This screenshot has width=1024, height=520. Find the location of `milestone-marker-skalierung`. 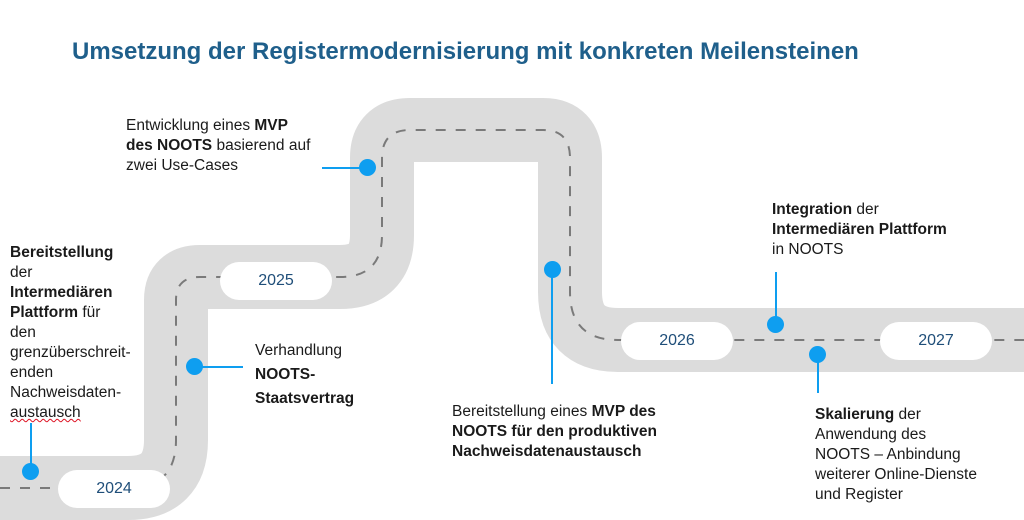

milestone-marker-skalierung is located at coordinates (817, 354).